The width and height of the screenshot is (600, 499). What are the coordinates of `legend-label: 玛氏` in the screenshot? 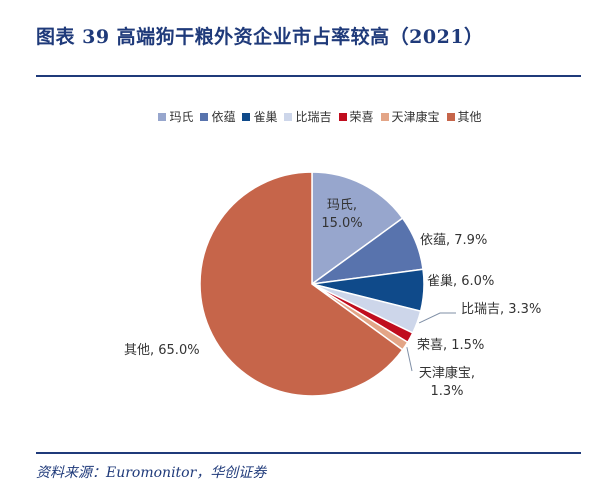 It's located at (181, 117).